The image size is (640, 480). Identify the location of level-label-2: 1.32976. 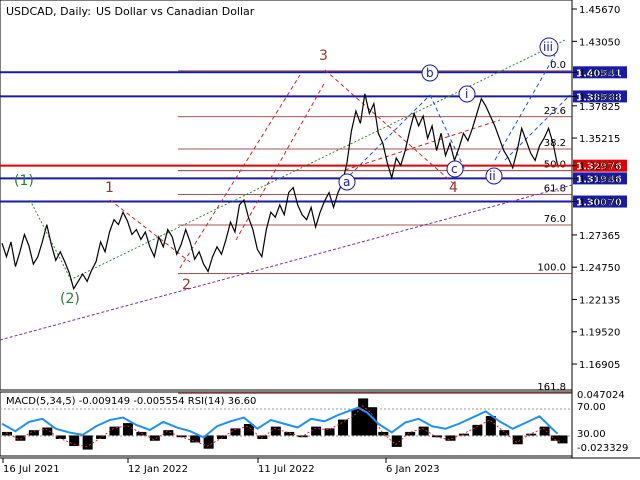
(599, 167).